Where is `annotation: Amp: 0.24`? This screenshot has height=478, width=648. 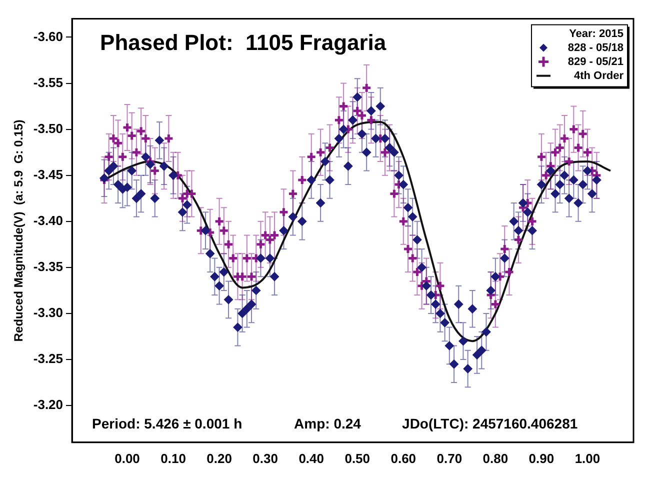 annotation: Amp: 0.24 is located at coordinates (328, 423).